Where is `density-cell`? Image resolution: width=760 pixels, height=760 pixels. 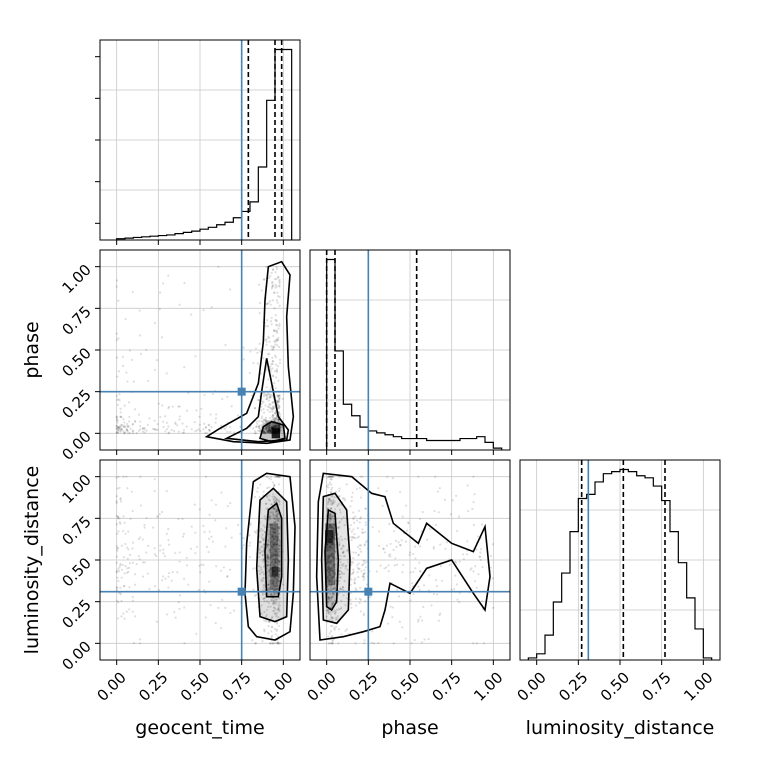 density-cell is located at coordinates (330, 568).